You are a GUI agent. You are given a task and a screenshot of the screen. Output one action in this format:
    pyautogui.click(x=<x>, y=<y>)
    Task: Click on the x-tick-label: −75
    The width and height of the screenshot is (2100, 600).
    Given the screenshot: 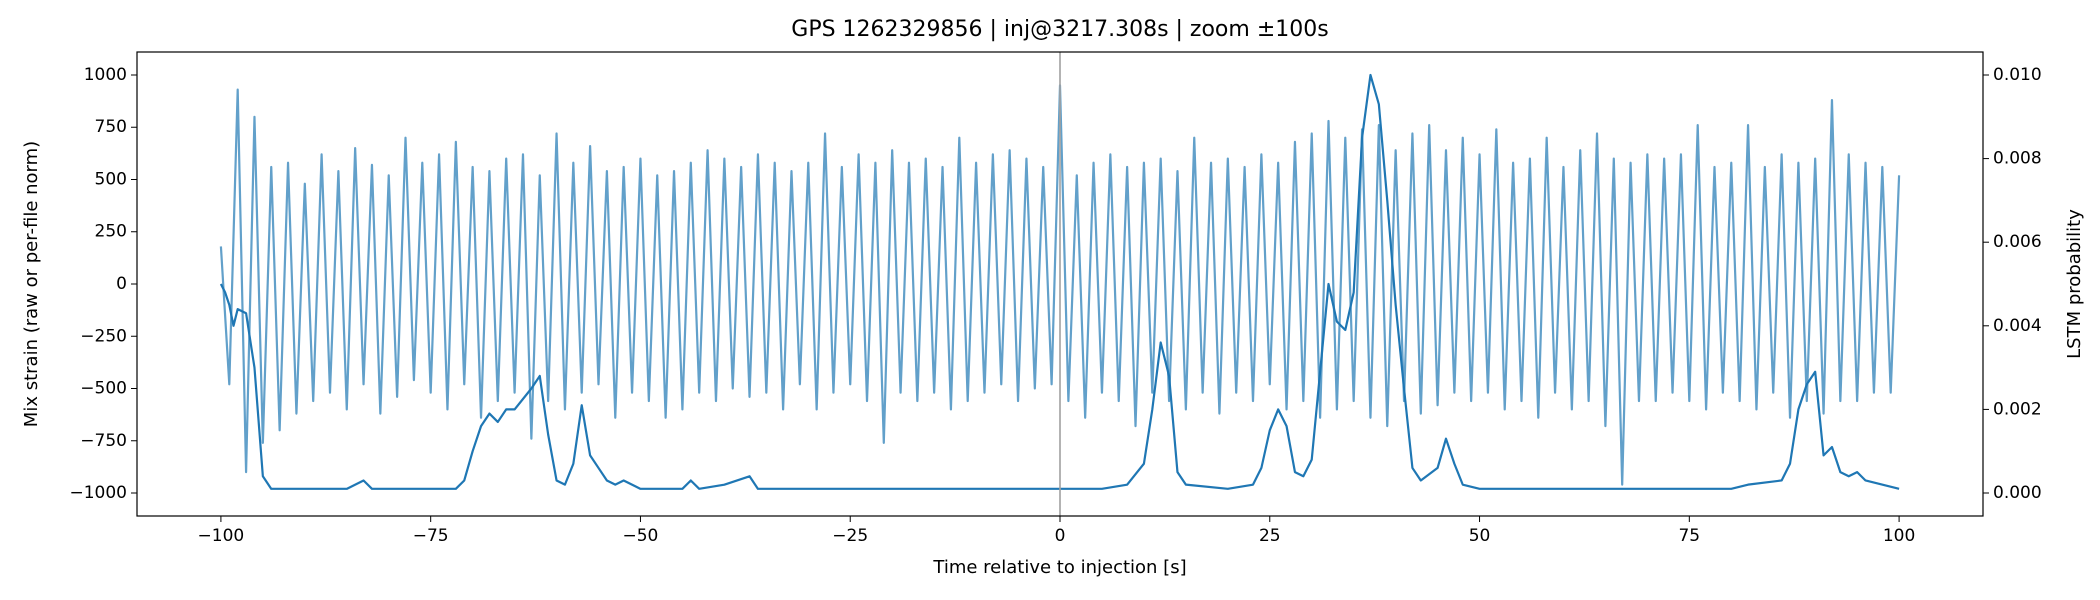 What is the action you would take?
    pyautogui.click(x=431, y=536)
    